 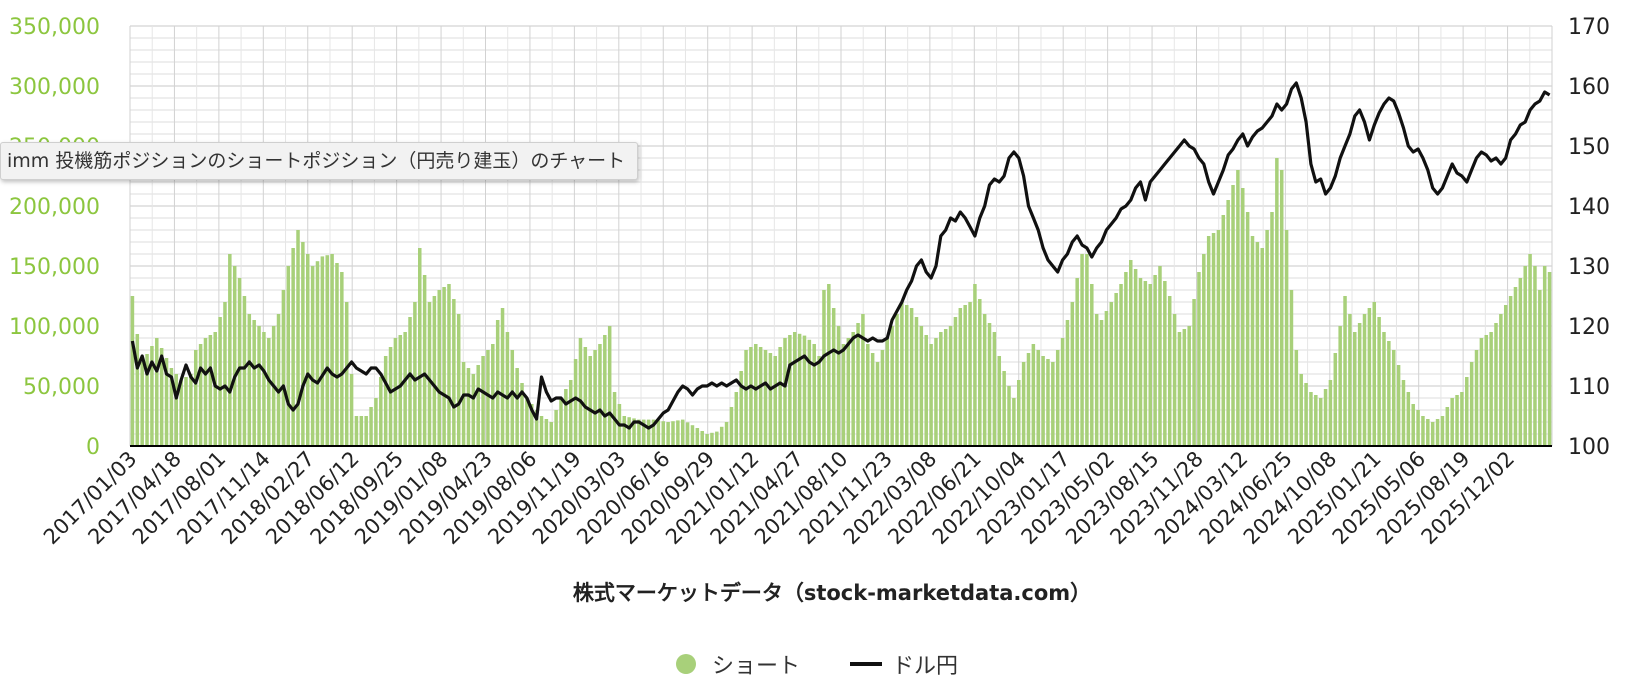 What do you see at coordinates (738, 664) in the screenshot?
I see `legend-item-short: ショート` at bounding box center [738, 664].